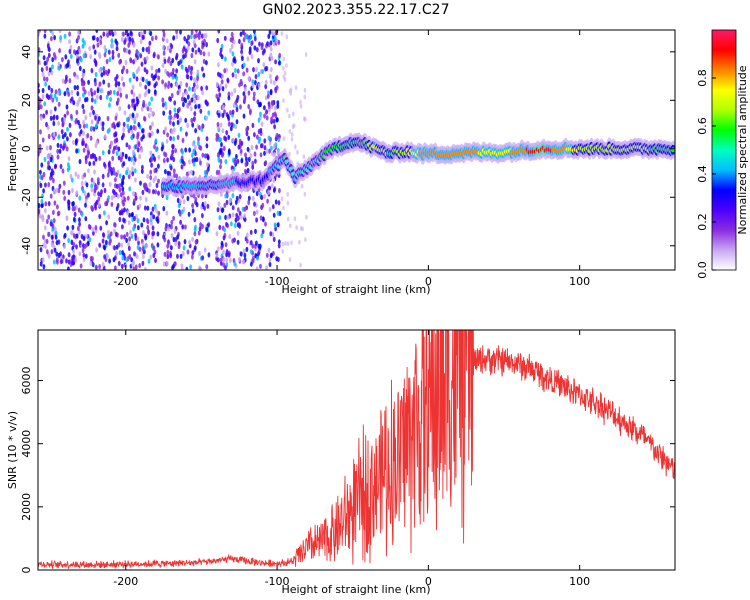 Image resolution: width=750 pixels, height=600 pixels. Describe the element at coordinates (702, 126) in the screenshot. I see `colorbar-tick-label: 0.6` at that location.